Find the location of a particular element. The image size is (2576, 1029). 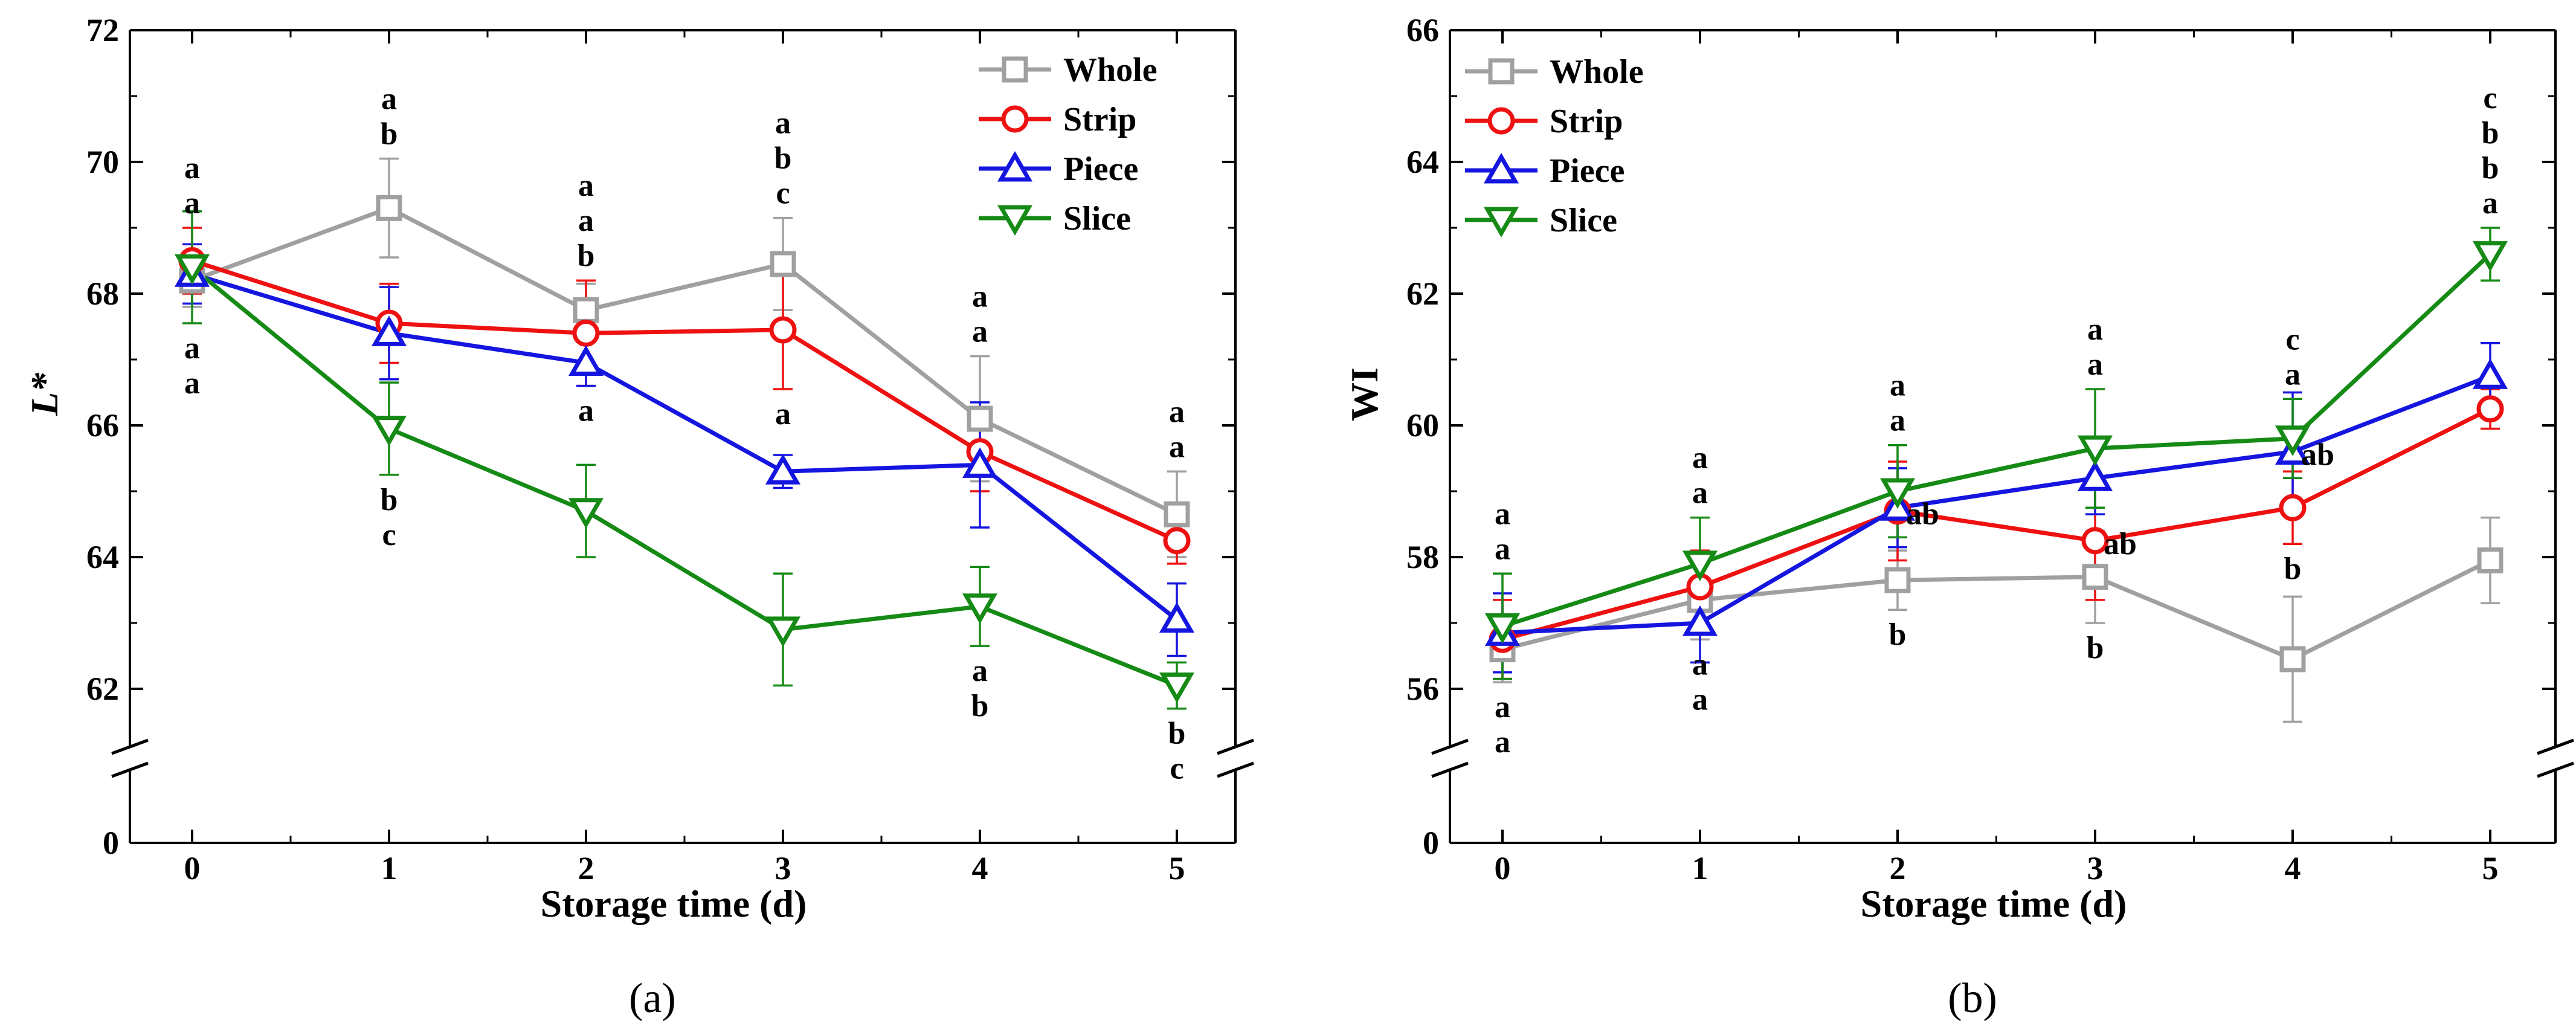

y-tick-label: 60 is located at coordinates (1422, 425).